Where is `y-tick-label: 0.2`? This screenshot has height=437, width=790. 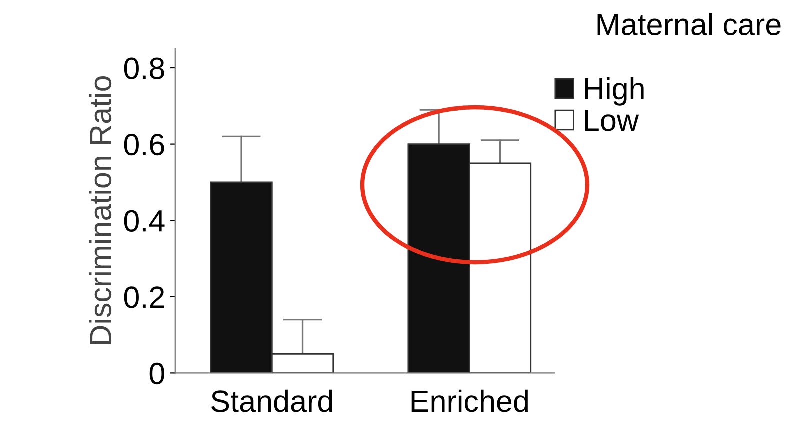
y-tick-label: 0.2 is located at coordinates (144, 297).